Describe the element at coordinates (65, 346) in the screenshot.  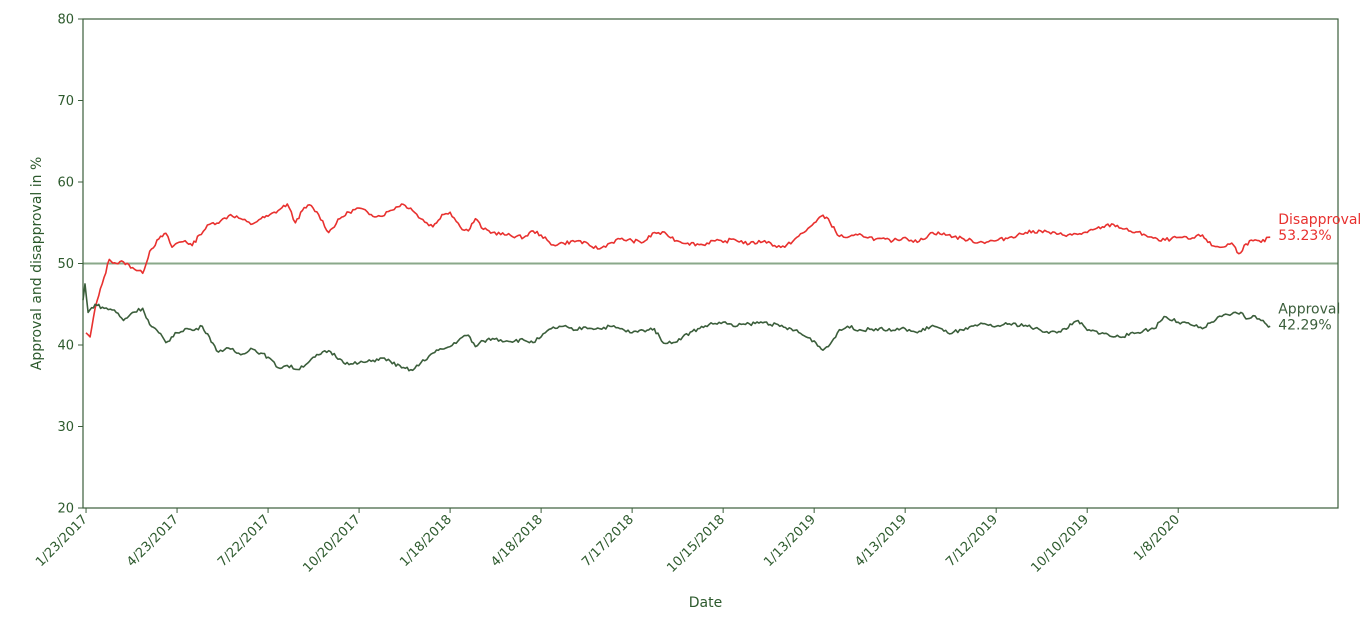
I see `y-tick-label: 40` at that location.